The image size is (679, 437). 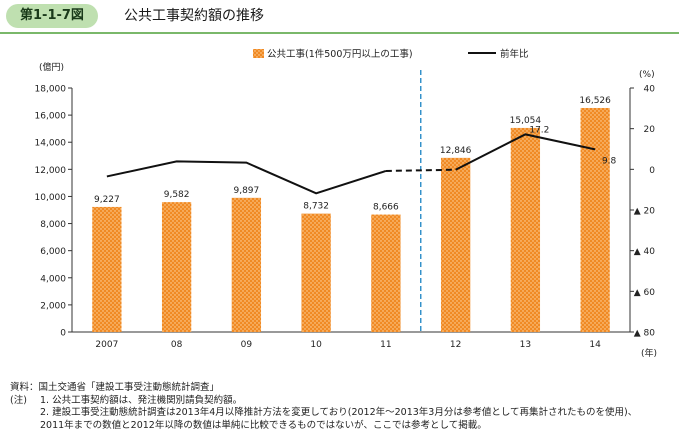 What do you see at coordinates (51, 67) in the screenshot?
I see `left-axis-unit: (億円)` at bounding box center [51, 67].